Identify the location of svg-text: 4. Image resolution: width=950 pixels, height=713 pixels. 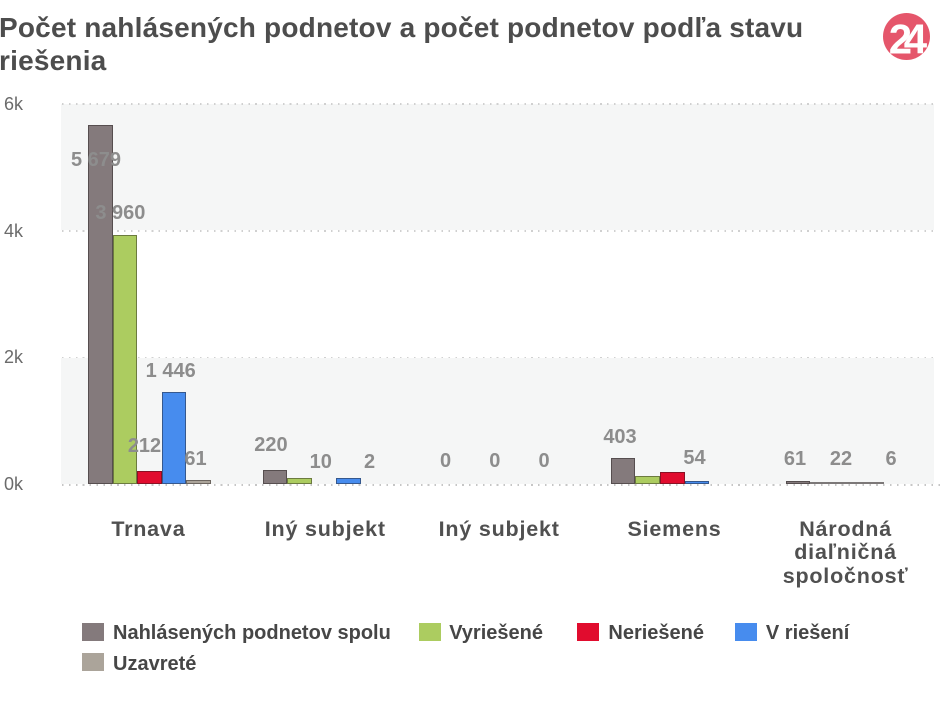
(916, 39).